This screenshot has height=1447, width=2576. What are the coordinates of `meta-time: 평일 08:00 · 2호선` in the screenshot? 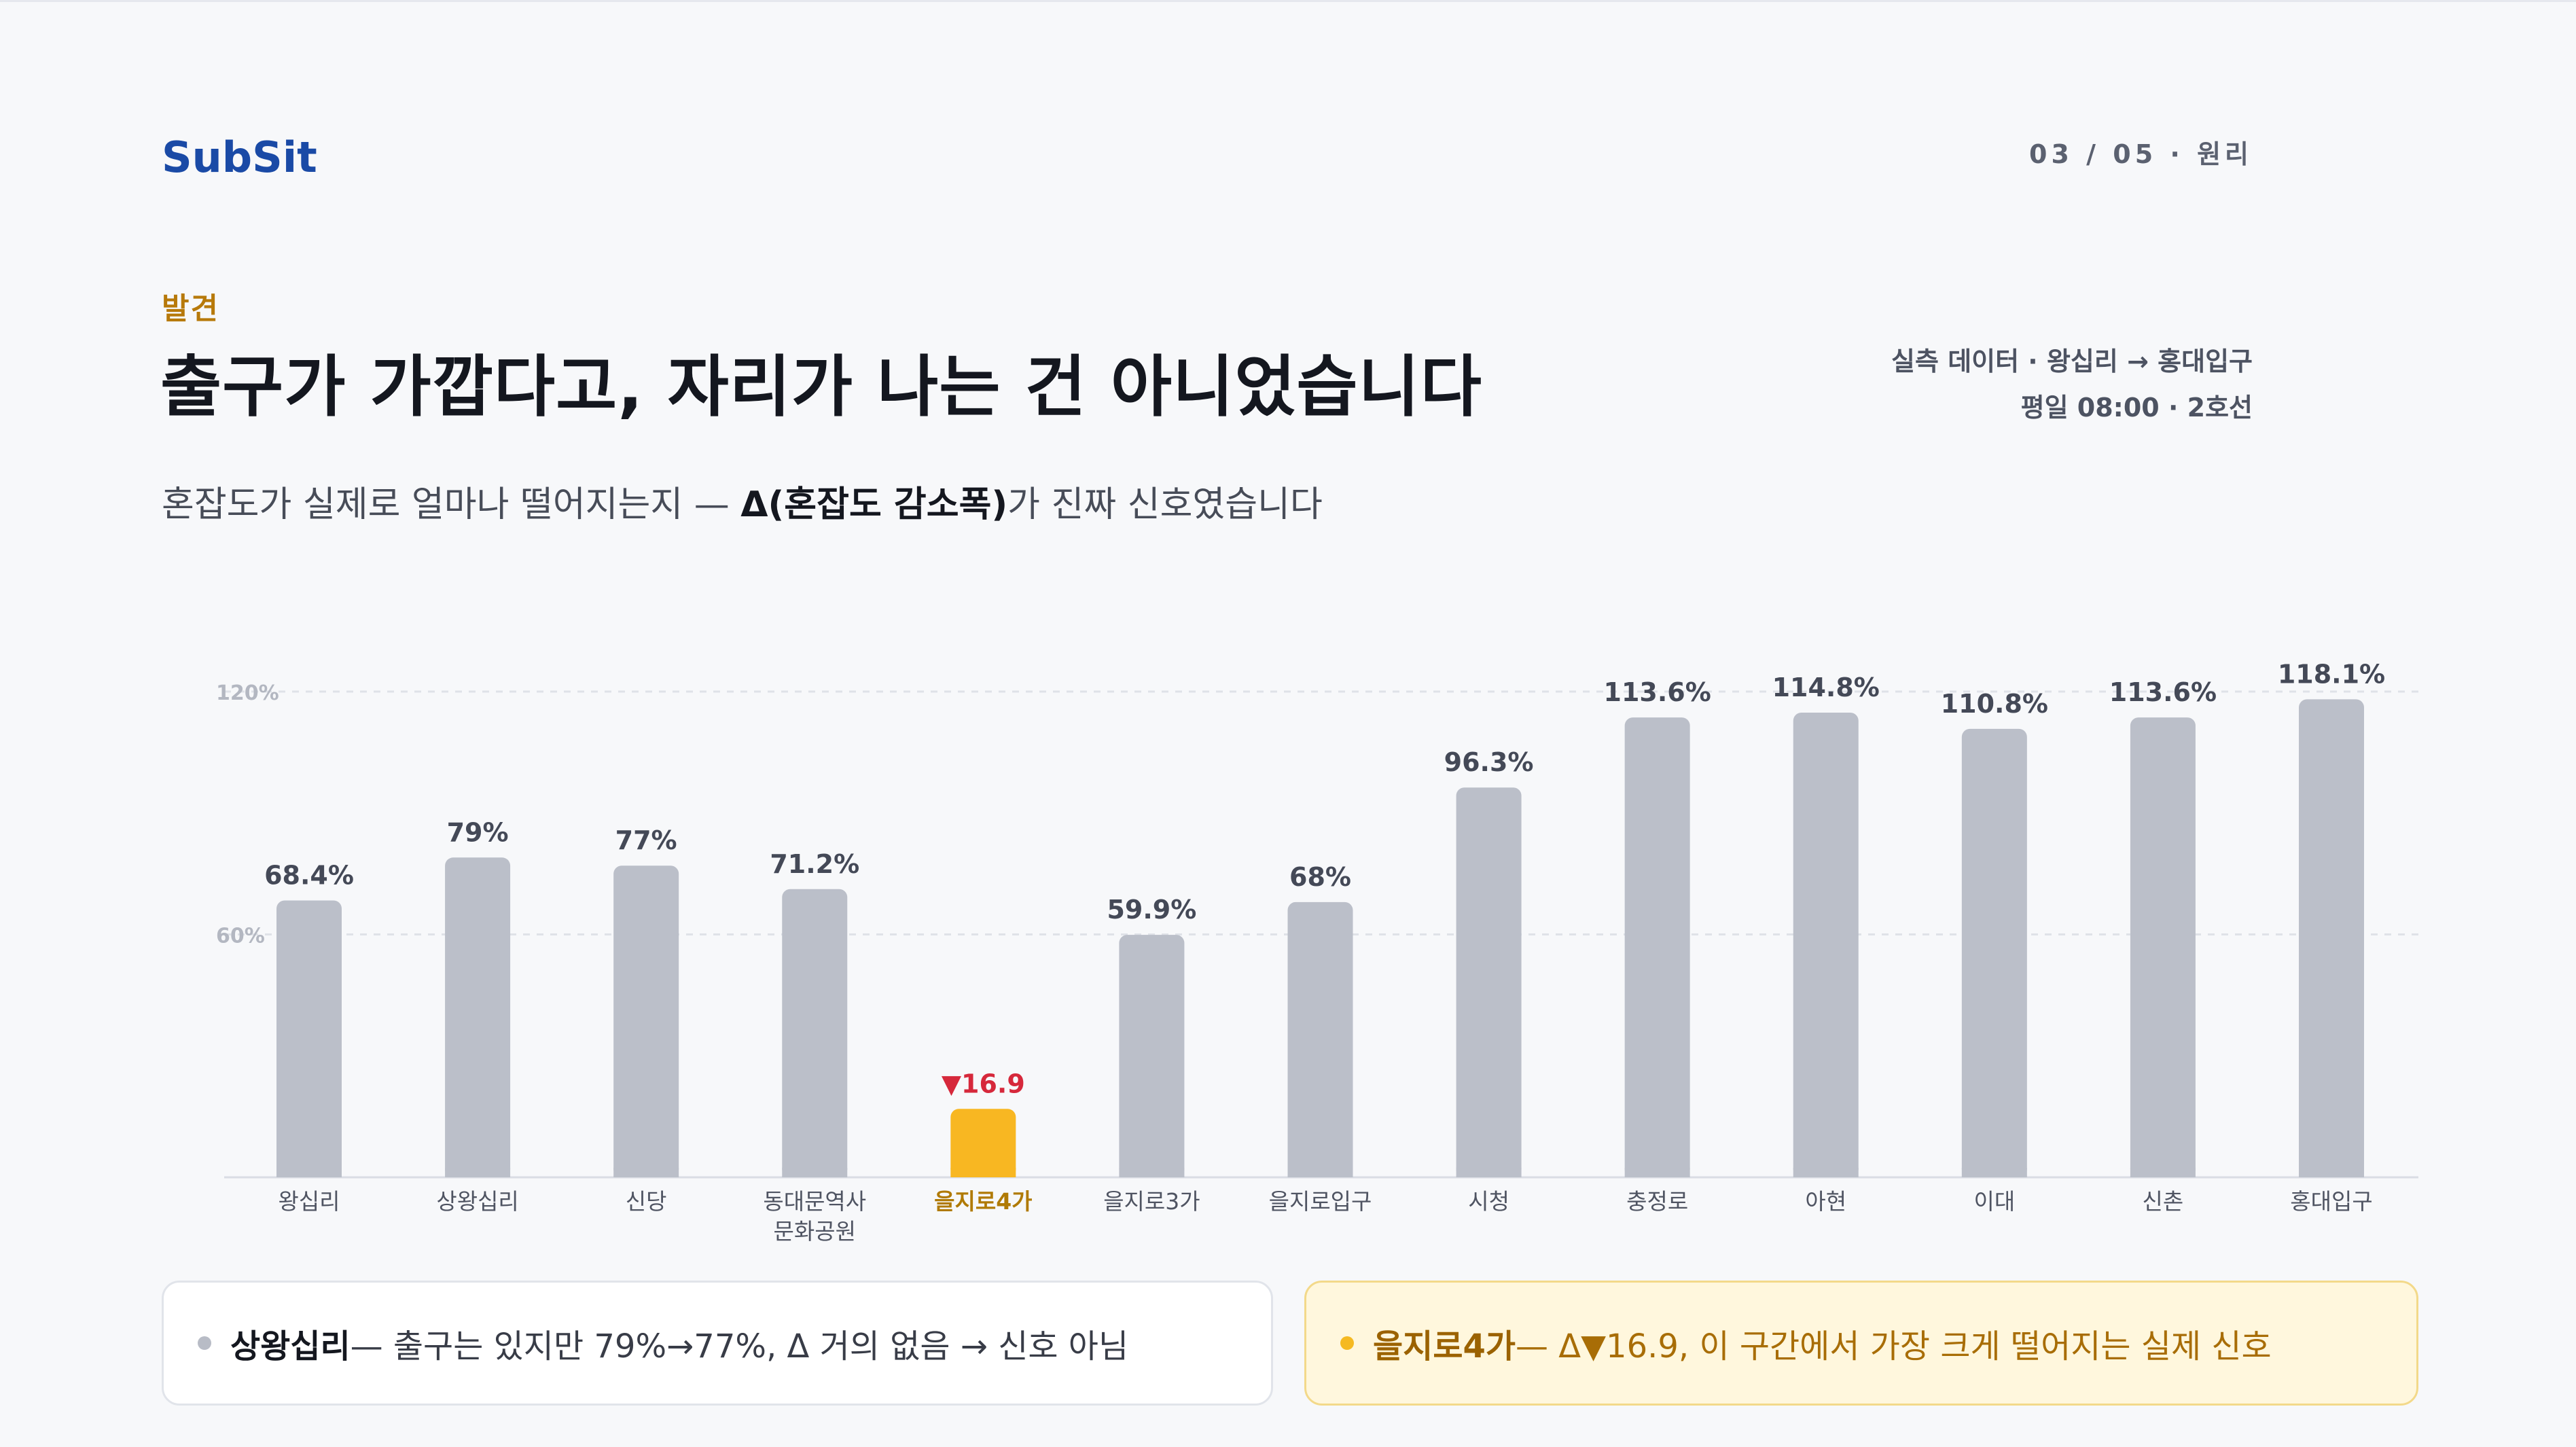 It's located at (2136, 408).